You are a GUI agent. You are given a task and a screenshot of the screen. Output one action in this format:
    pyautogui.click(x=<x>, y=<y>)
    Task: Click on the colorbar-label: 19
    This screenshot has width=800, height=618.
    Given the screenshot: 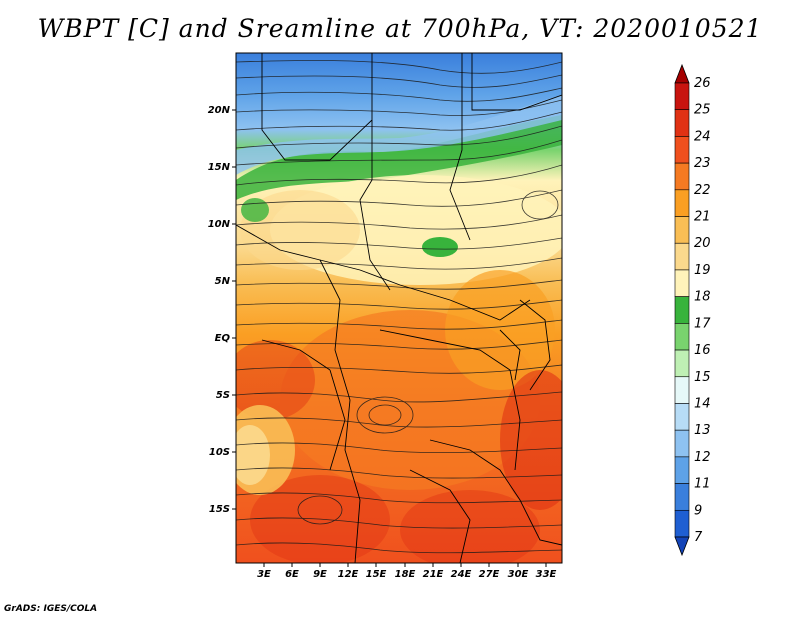 What is the action you would take?
    pyautogui.click(x=702, y=270)
    